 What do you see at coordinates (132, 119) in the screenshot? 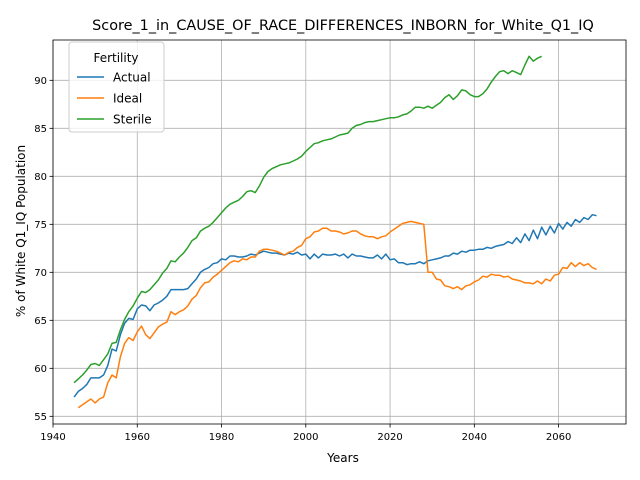
I see `legend-label-sterile: Sterile` at bounding box center [132, 119].